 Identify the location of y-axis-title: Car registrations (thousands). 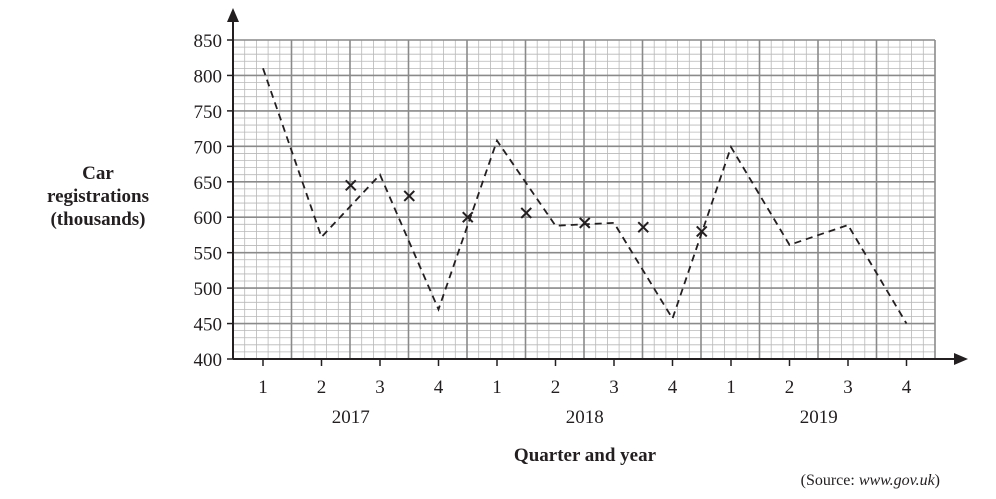
(98, 196).